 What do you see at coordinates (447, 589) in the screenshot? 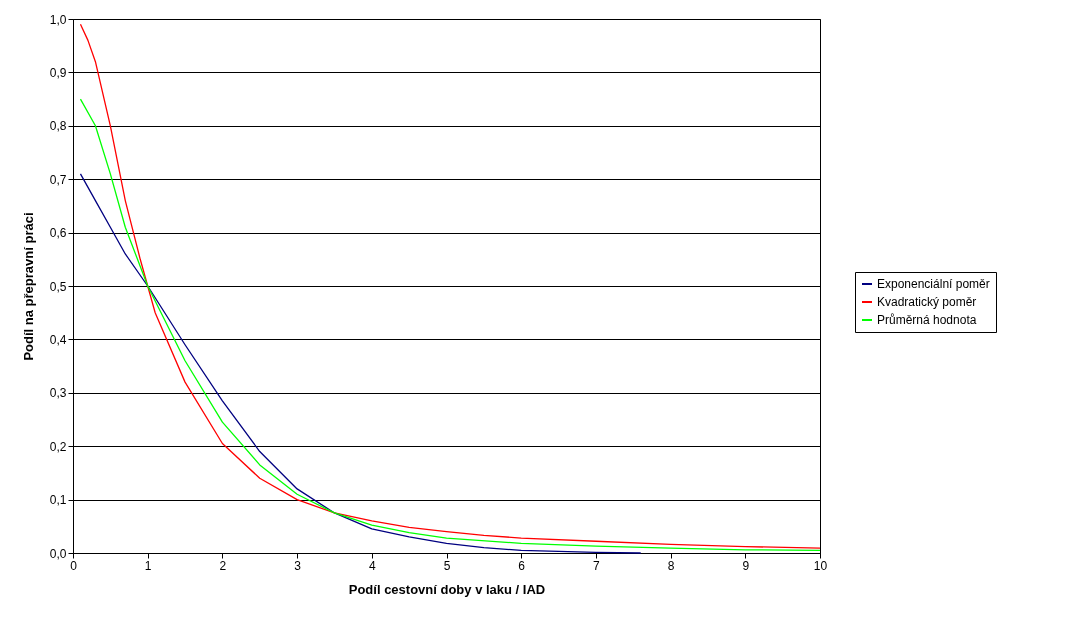
I see `x-axis-title: Podíl cestovní doby v laku / IAD` at bounding box center [447, 589].